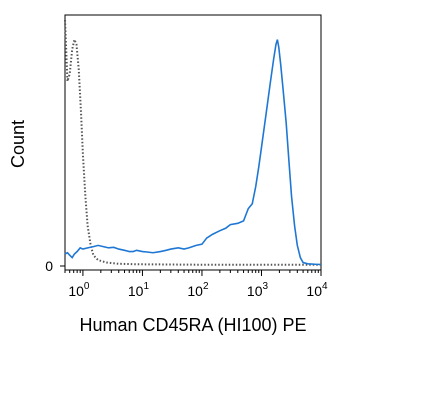 Image resolution: width=435 pixels, height=415 pixels. What do you see at coordinates (18, 144) in the screenshot?
I see `y-axis-title: Count` at bounding box center [18, 144].